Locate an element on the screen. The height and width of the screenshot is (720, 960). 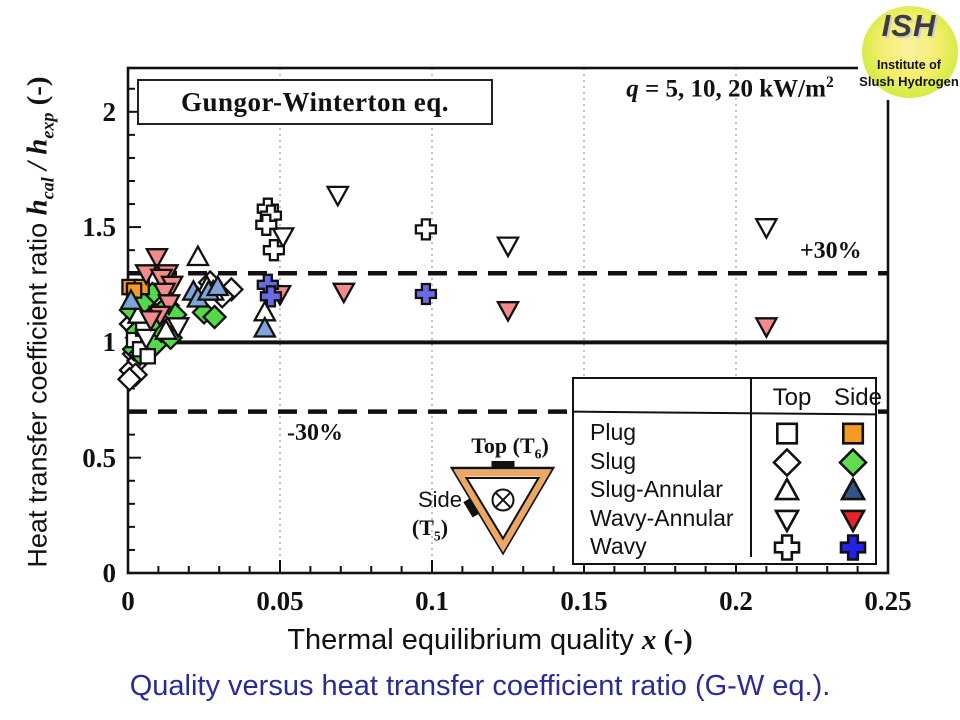
legend-top-marker-cross-icon is located at coordinates (787, 548).